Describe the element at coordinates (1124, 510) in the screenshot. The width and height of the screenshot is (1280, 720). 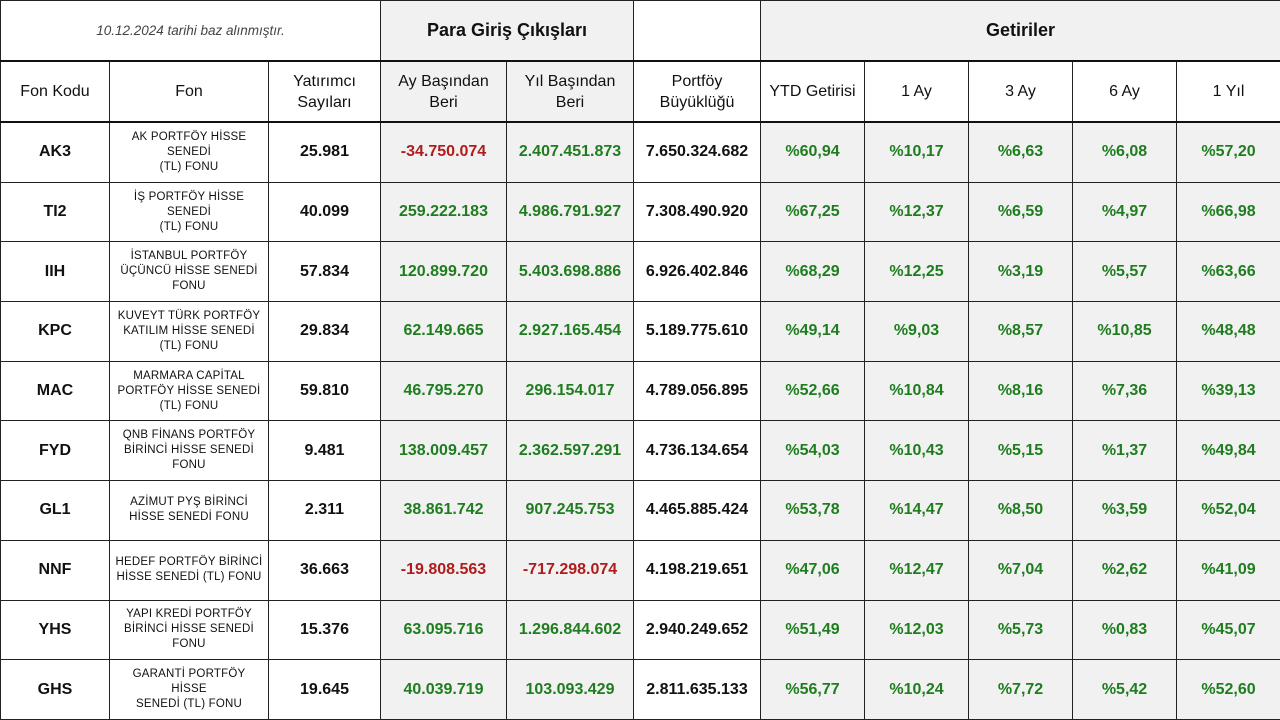
I see `return-6m-cell: %3,59` at that location.